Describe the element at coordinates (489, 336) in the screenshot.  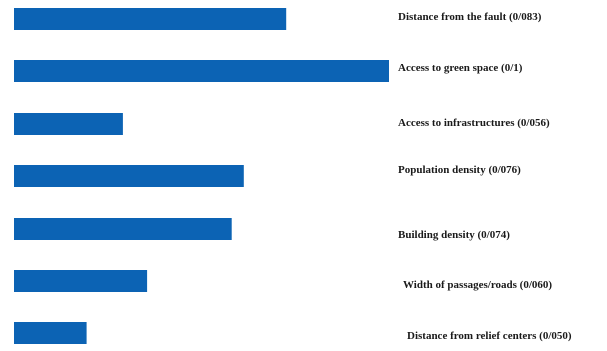
I see `bar-label-7: Distance from relief centers (0/050)` at that location.